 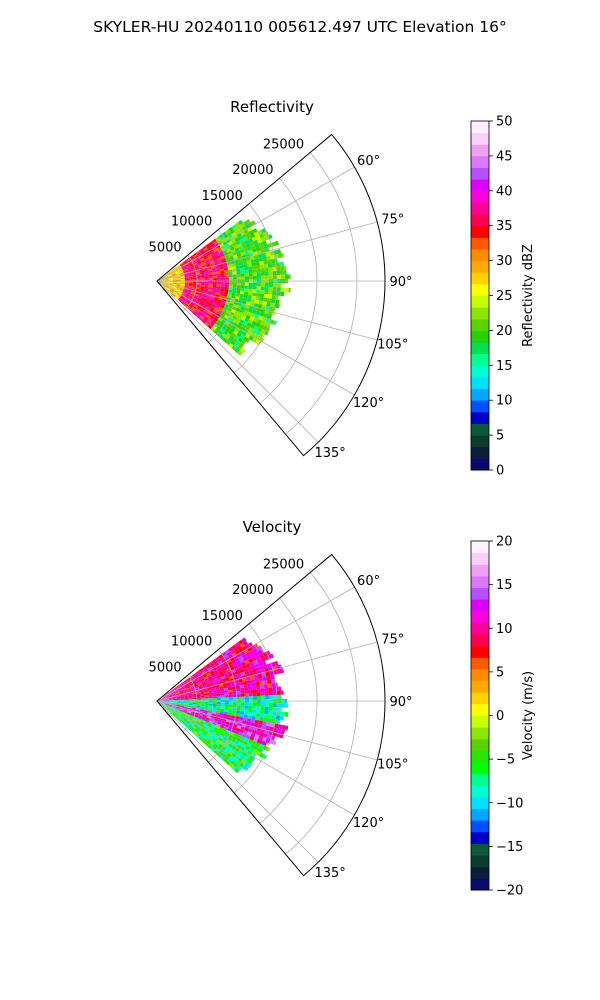 What do you see at coordinates (500, 672) in the screenshot?
I see `colorbar-tick-label: 5` at bounding box center [500, 672].